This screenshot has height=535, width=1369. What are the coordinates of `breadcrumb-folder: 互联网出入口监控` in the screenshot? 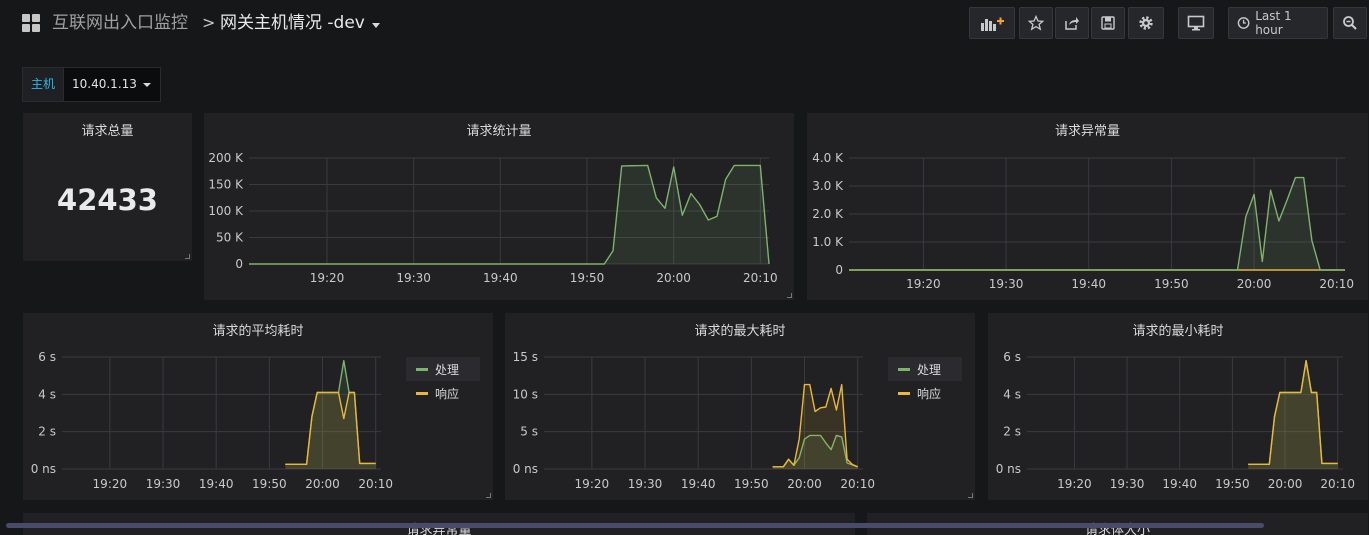 It's located at (120, 23).